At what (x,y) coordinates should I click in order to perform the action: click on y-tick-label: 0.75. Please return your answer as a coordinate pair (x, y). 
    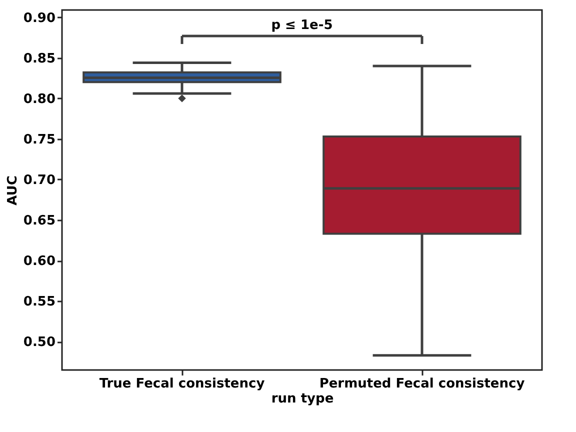
    Looking at the image, I should click on (39, 140).